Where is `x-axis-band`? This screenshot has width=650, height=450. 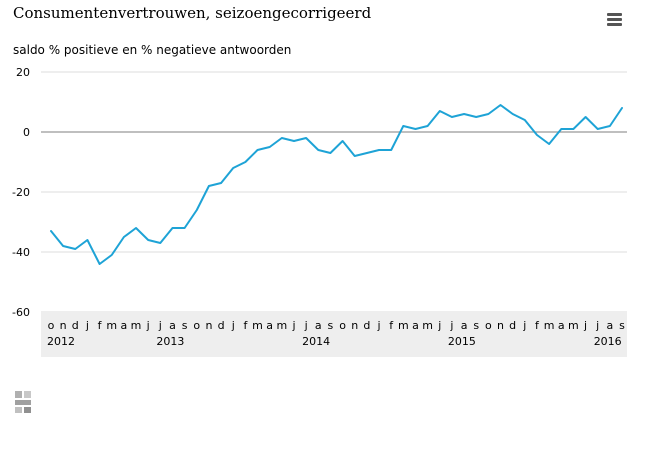
x-axis-band is located at coordinates (334, 334).